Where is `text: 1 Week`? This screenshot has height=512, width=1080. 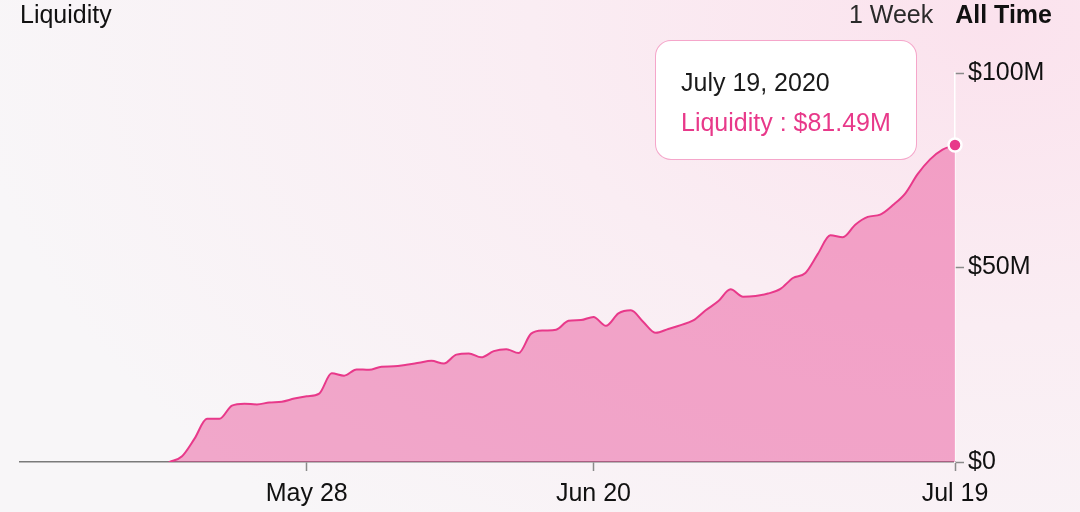
text: 1 Week is located at coordinates (891, 14).